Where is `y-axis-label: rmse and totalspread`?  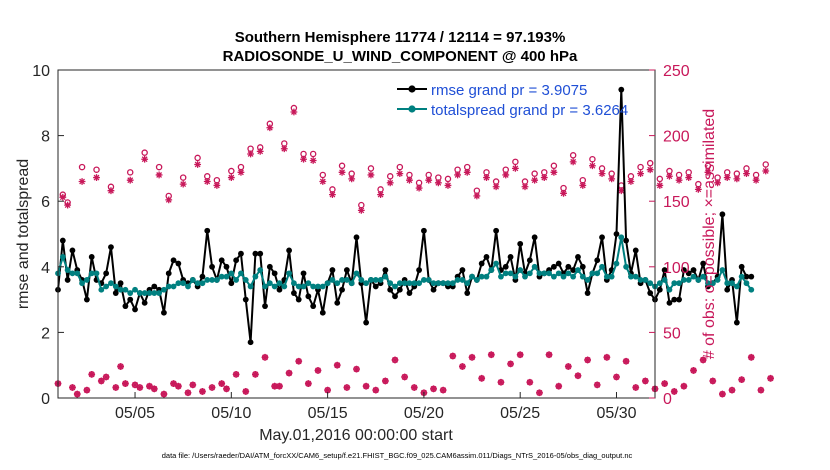 y-axis-label: rmse and totalspread is located at coordinates (23, 234).